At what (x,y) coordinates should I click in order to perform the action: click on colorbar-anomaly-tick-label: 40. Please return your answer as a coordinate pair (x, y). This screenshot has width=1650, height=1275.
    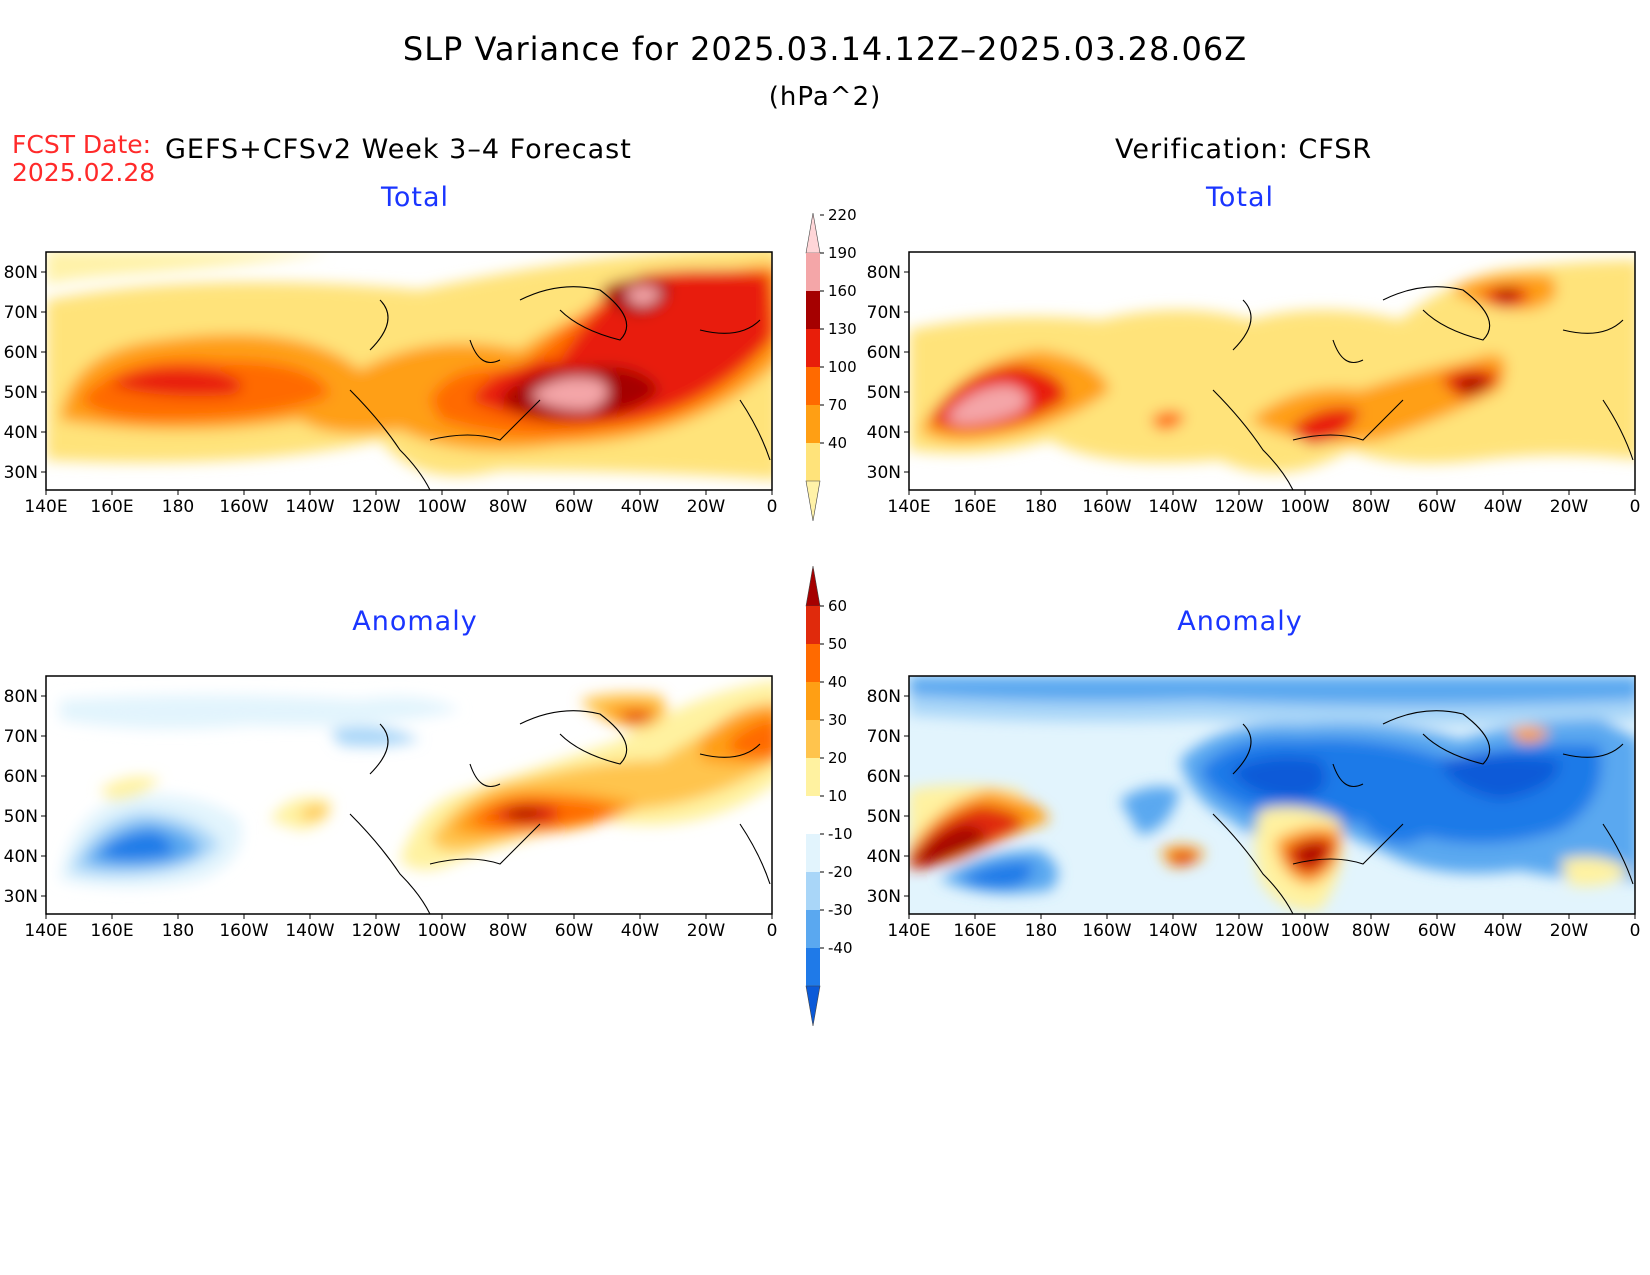
    Looking at the image, I should click on (837, 682).